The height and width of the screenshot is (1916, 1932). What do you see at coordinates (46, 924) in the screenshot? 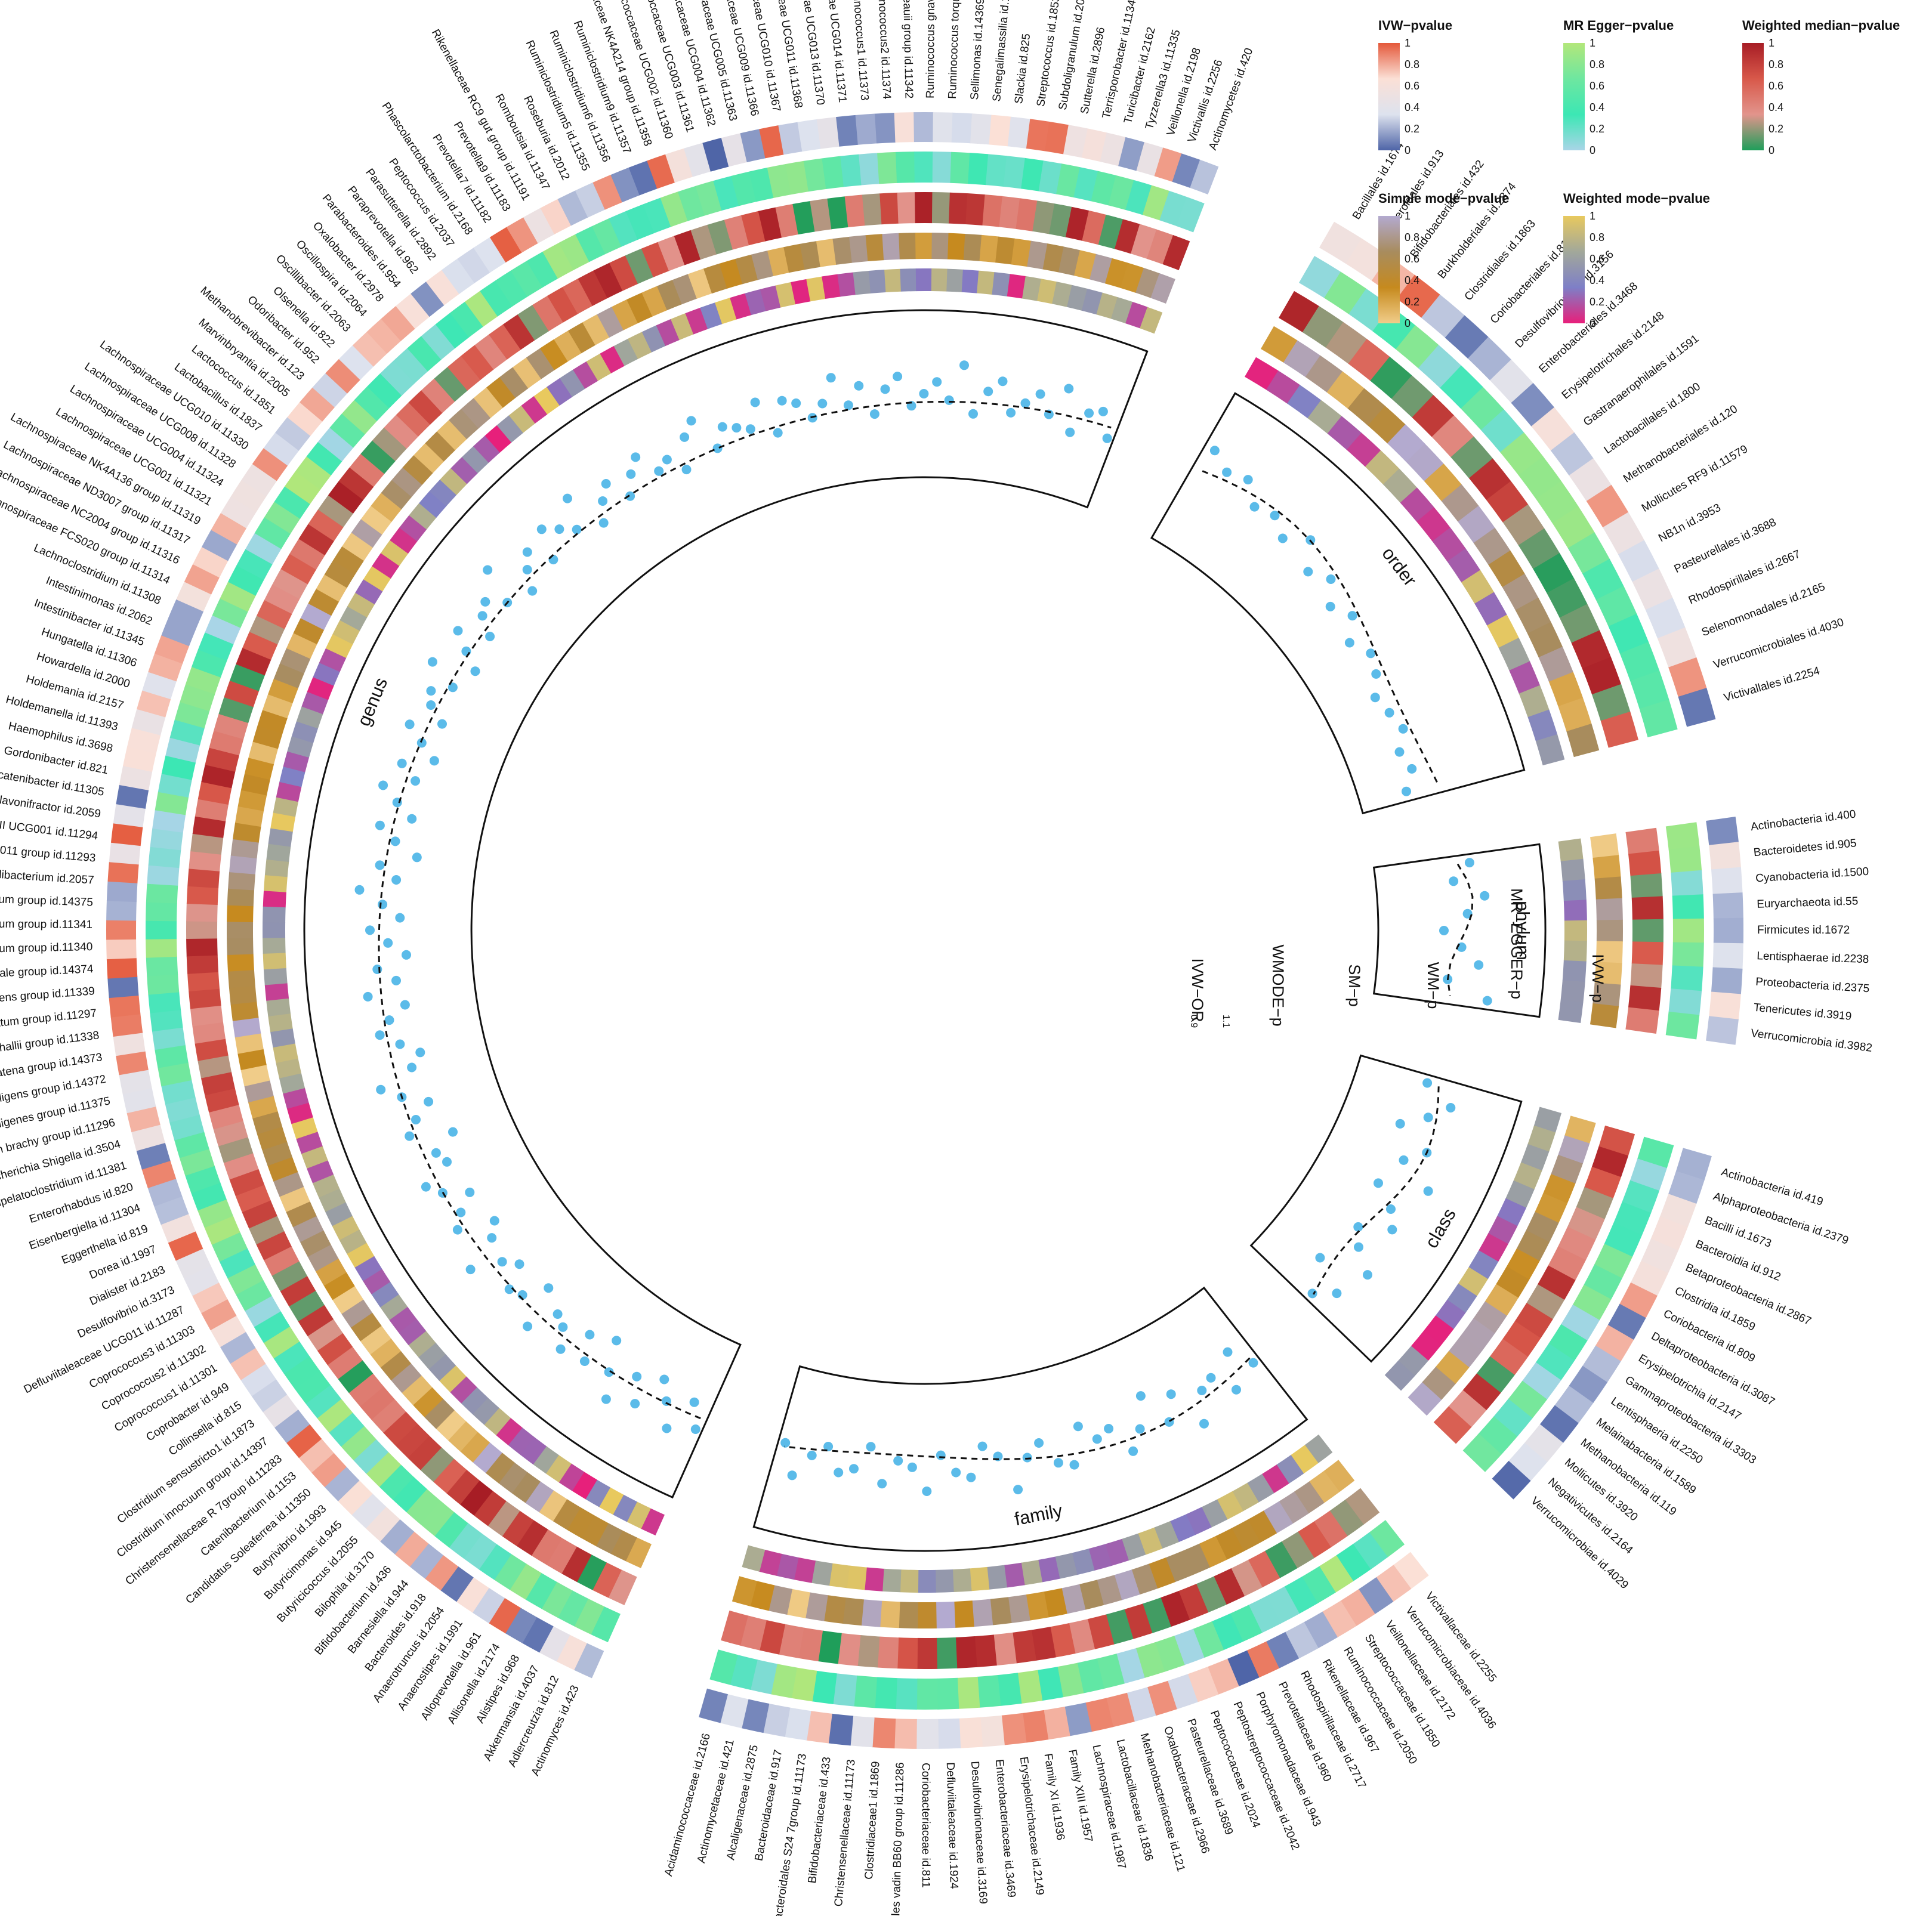
I see `taxon-label-genus: Eubacterium ventriosum group id.11341` at bounding box center [46, 924].